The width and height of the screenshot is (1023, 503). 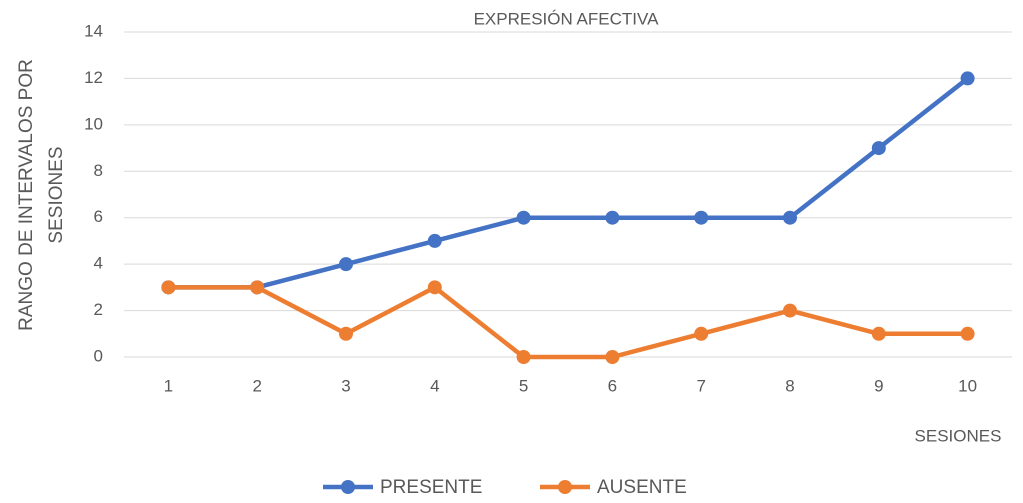 What do you see at coordinates (958, 435) in the screenshot?
I see `x-axis-label: SESIONES` at bounding box center [958, 435].